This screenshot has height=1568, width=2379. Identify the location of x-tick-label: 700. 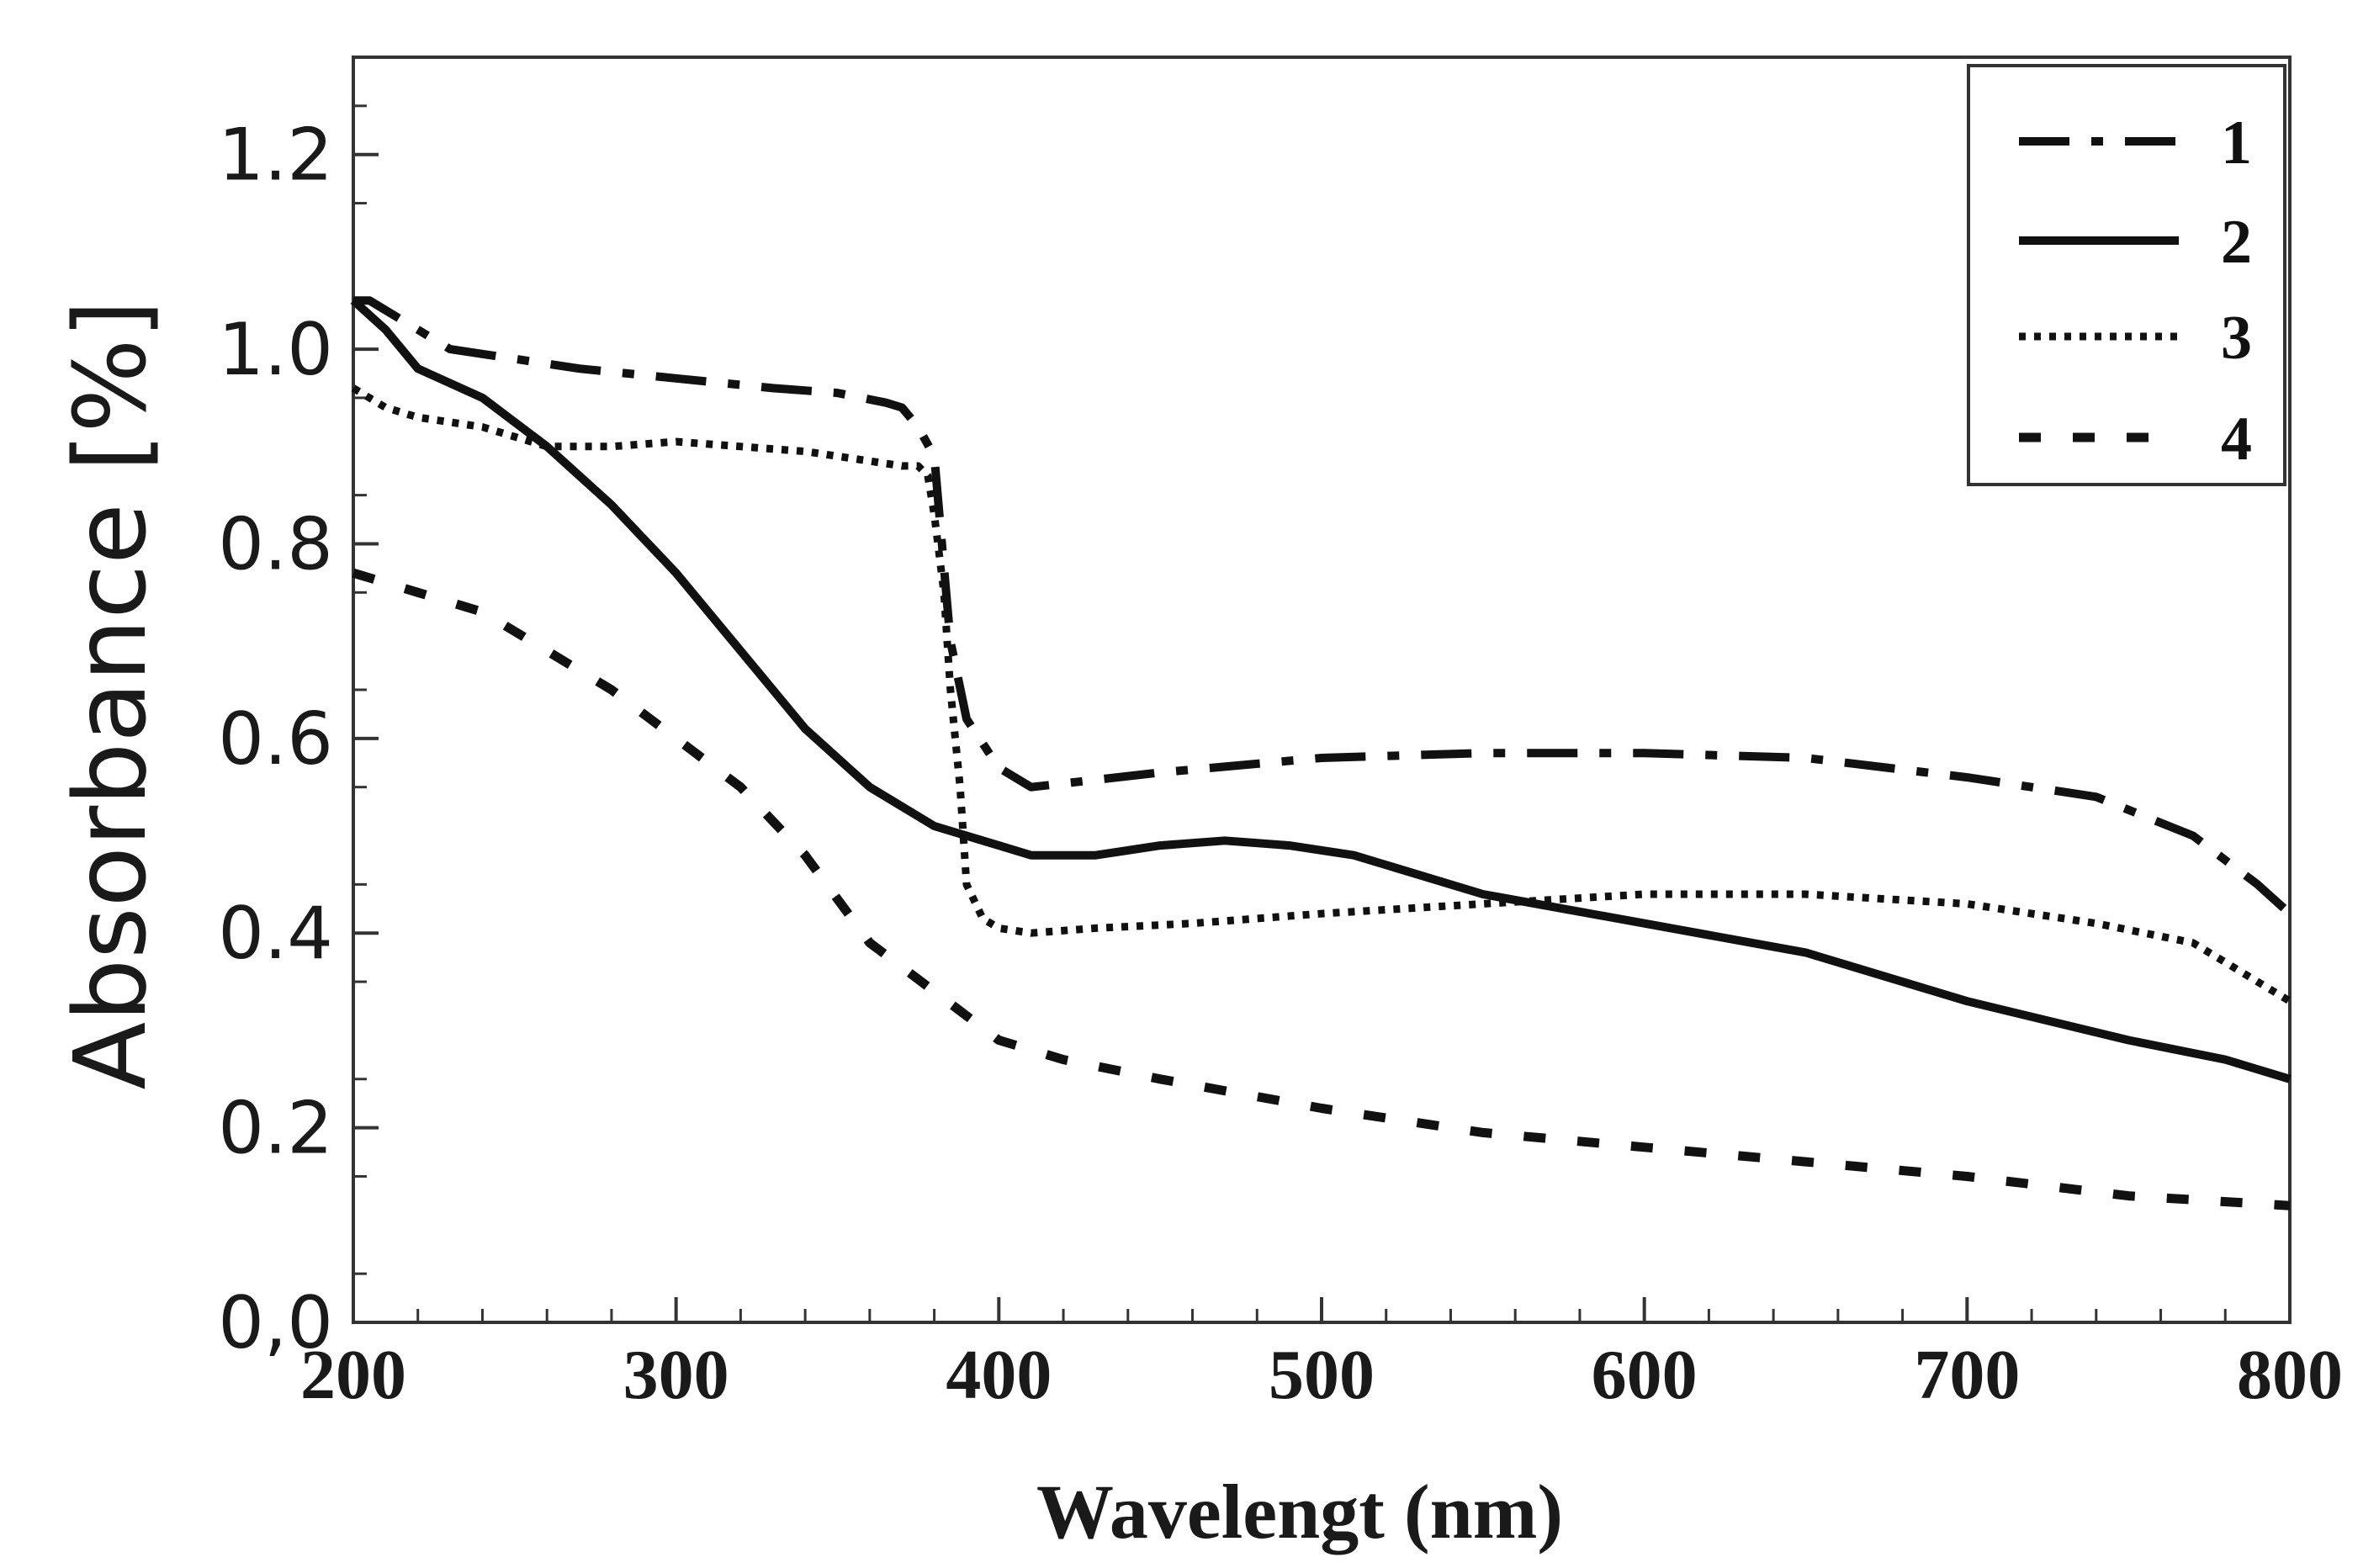
(1967, 1375).